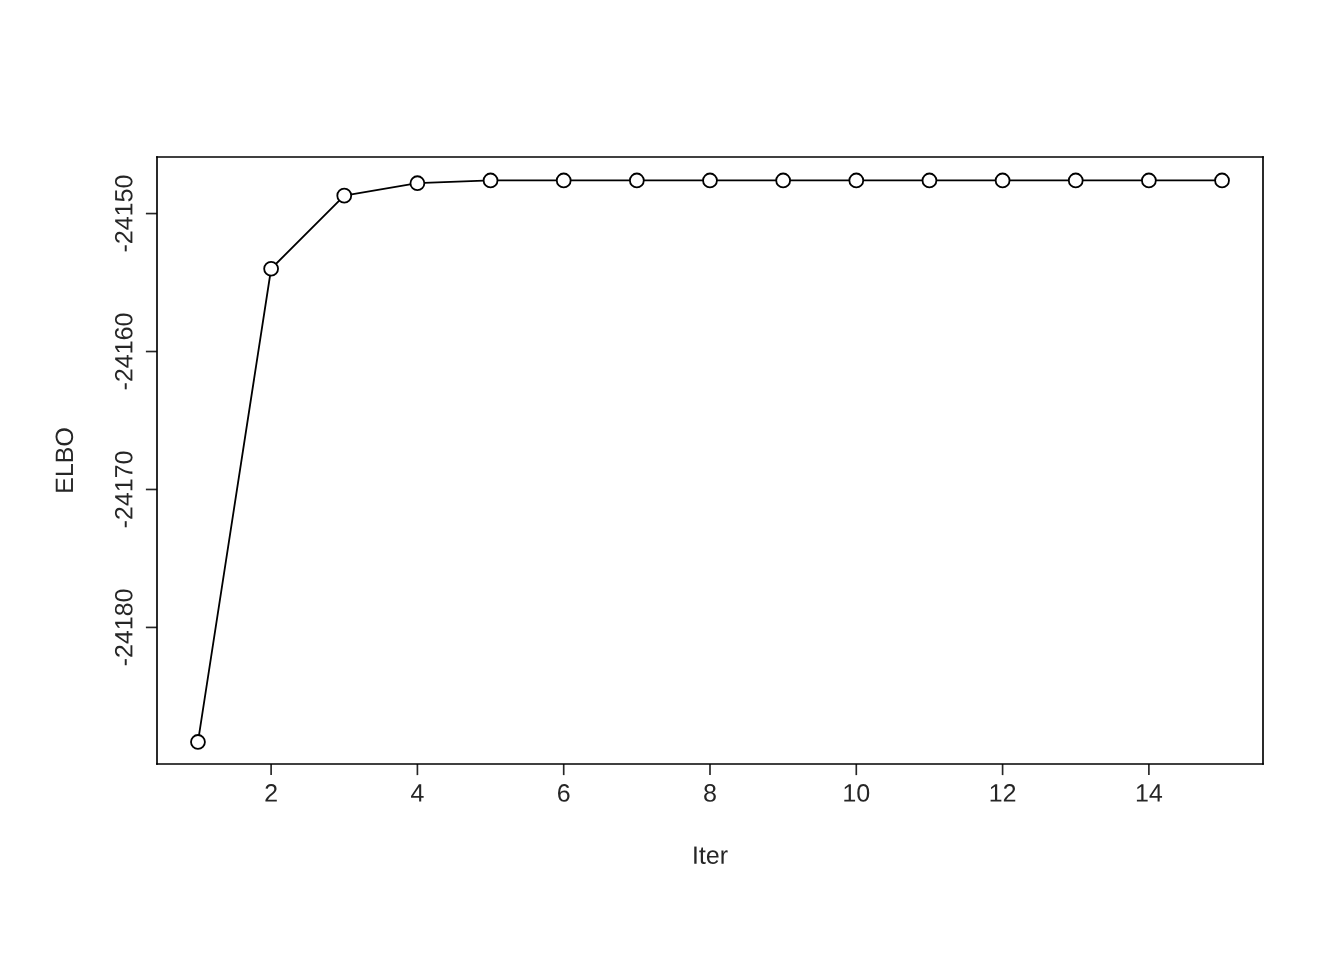 The image size is (1344, 960). I want to click on x-axis-title: Iter, so click(711, 855).